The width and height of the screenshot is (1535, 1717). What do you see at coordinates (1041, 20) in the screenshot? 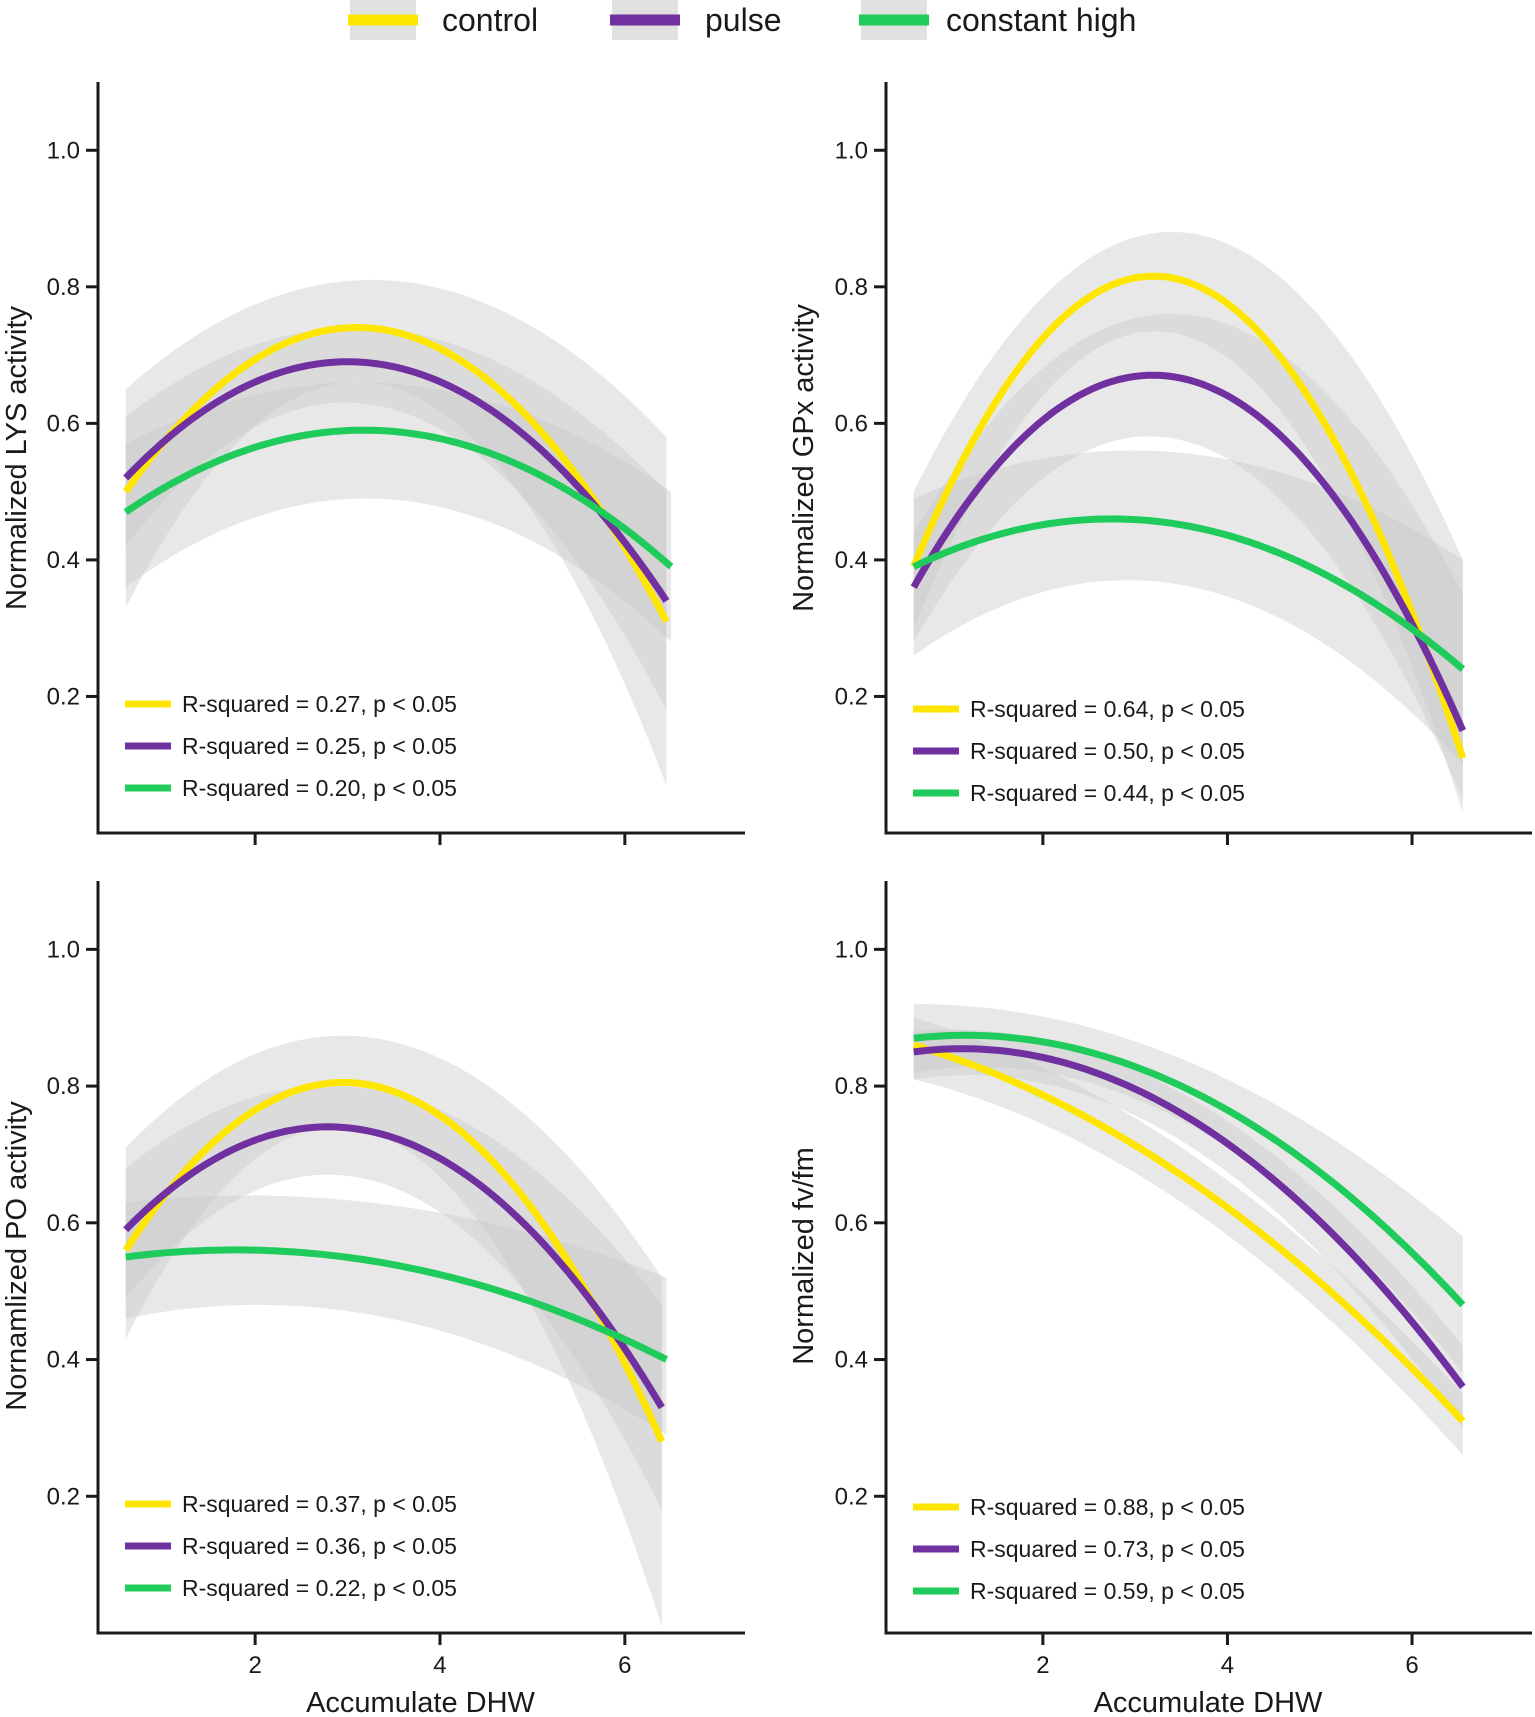
I see `legend-label: constant high` at bounding box center [1041, 20].